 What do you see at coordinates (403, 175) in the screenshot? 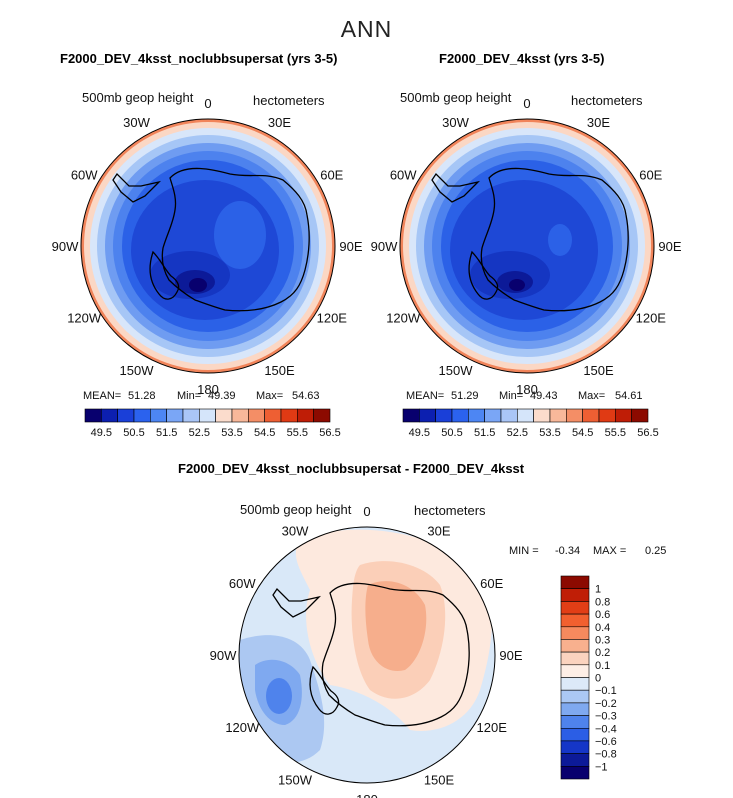
I see `panel2-lon-label: 60W` at bounding box center [403, 175].